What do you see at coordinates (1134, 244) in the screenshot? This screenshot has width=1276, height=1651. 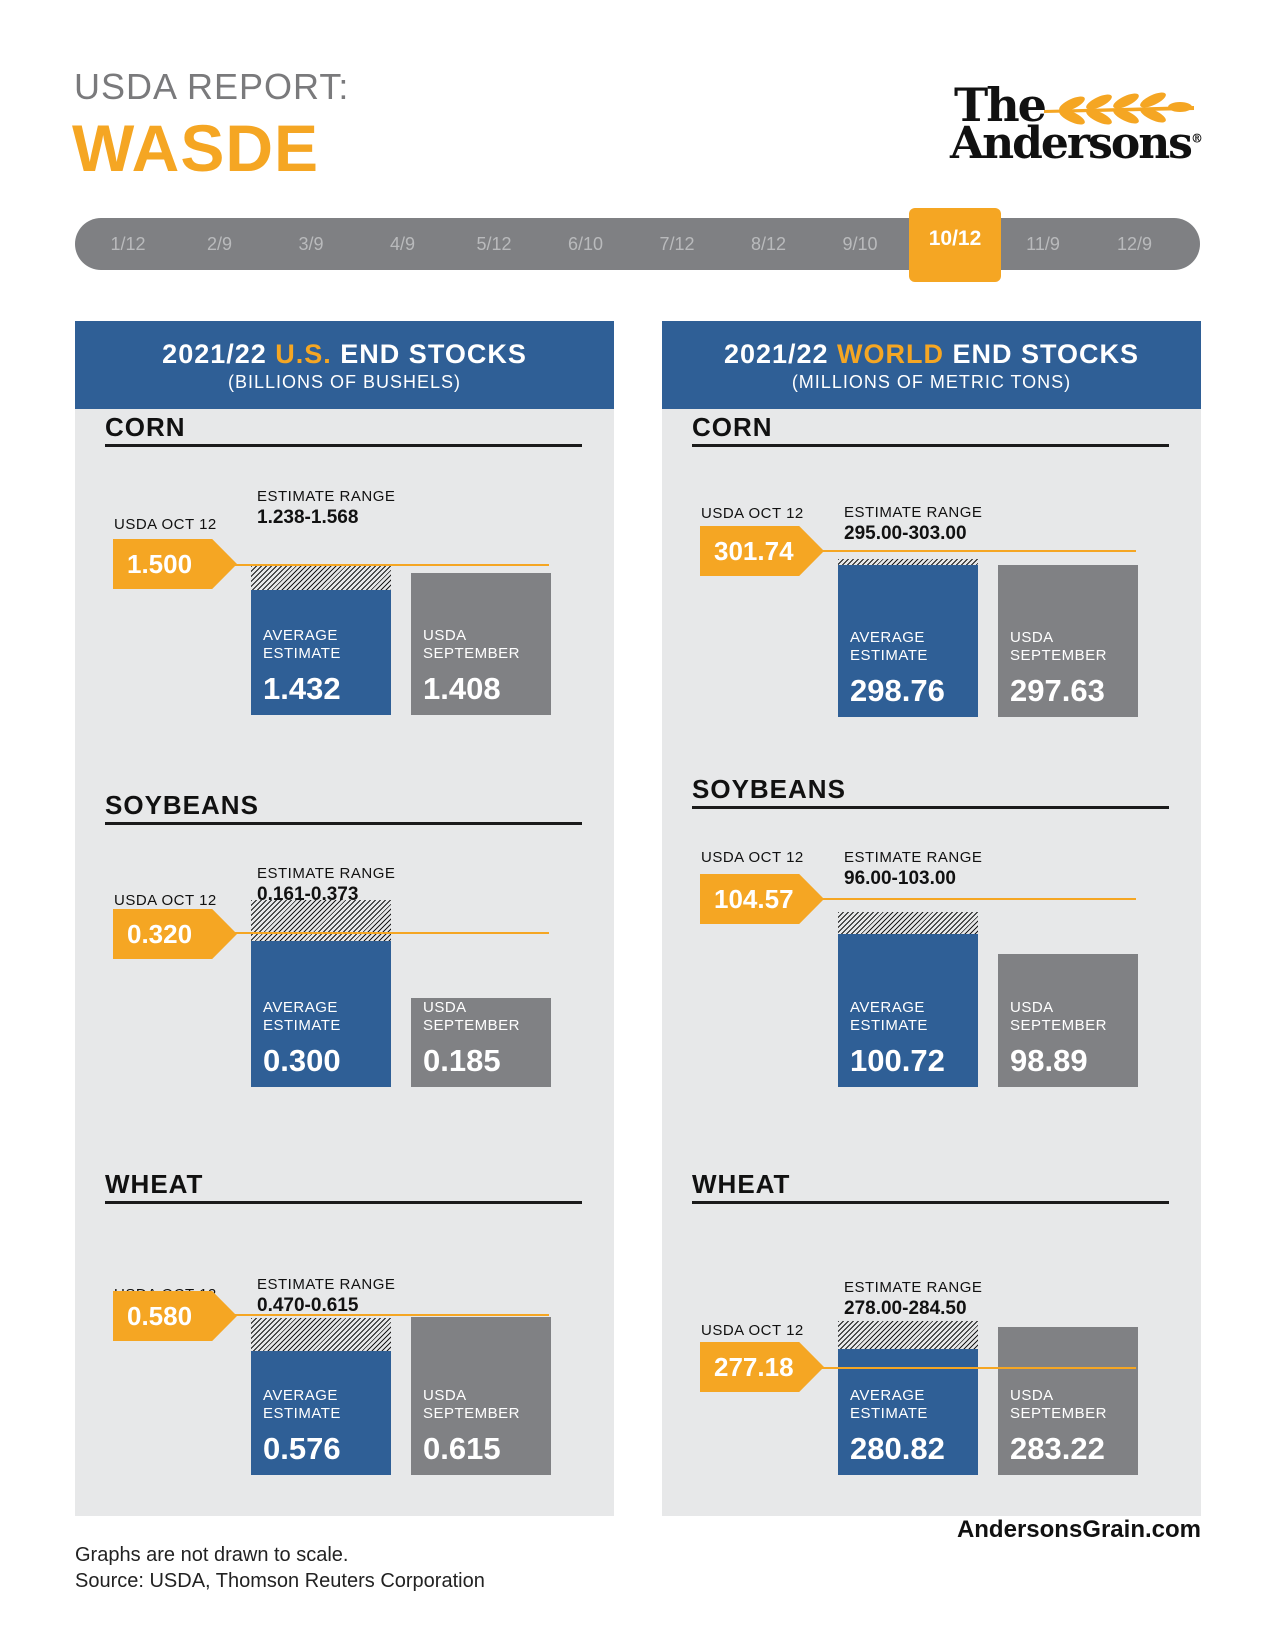 I see `timeline-date: 12/9` at bounding box center [1134, 244].